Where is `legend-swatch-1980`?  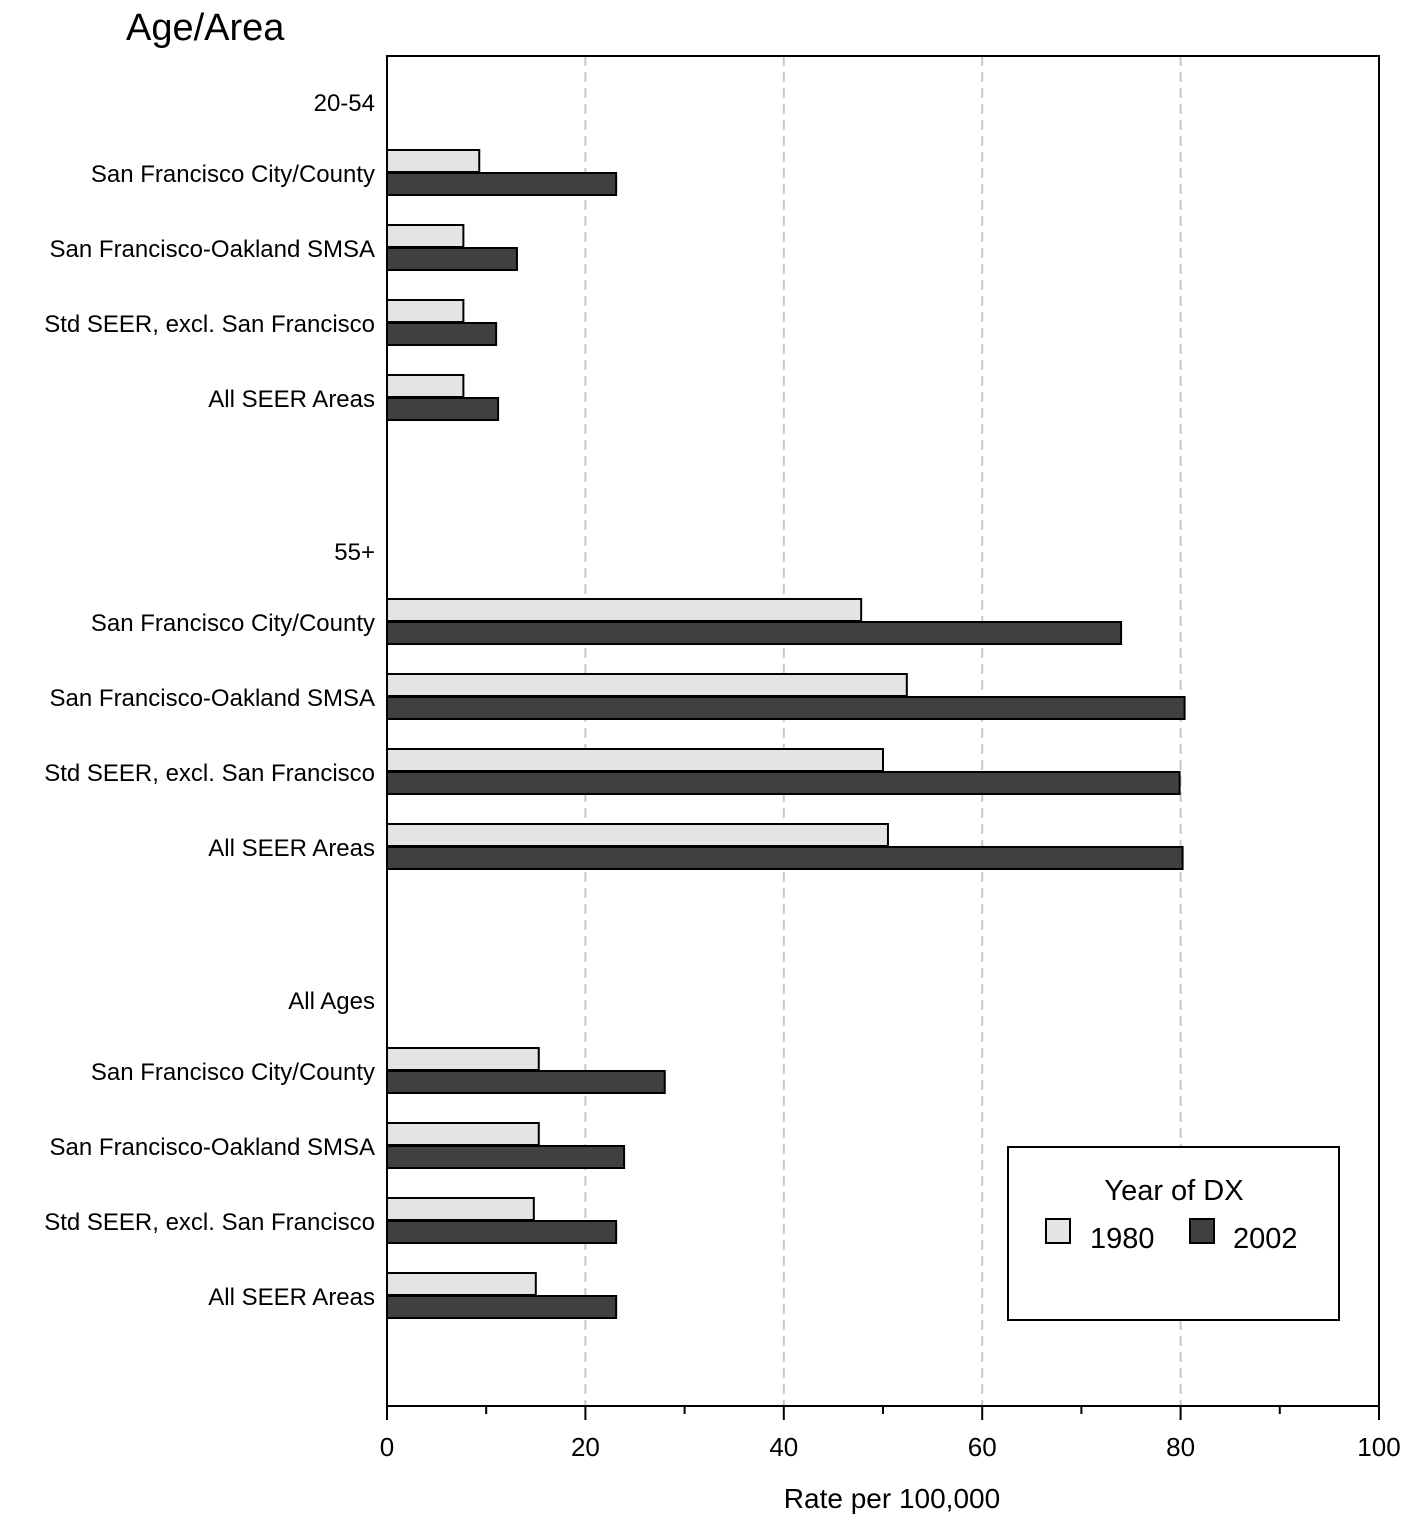 legend-swatch-1980 is located at coordinates (1058, 1231).